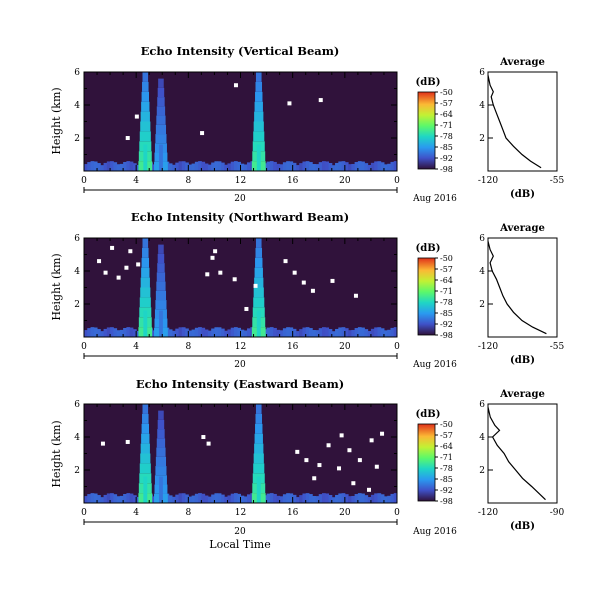 The image size is (612, 598). Describe the element at coordinates (77, 139) in the screenshot. I see `y-tick-label: 2` at that location.